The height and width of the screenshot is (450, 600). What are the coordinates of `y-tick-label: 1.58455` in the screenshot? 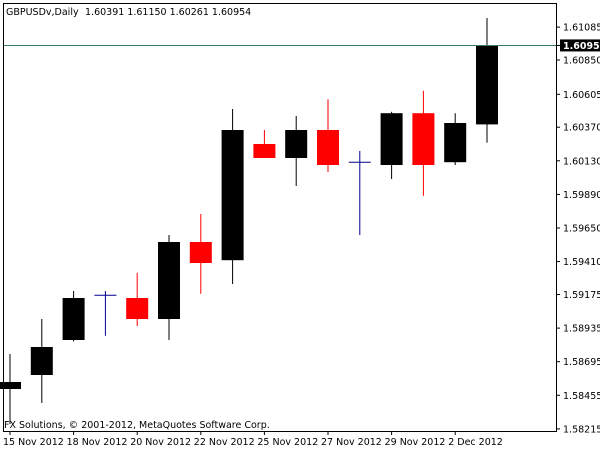 It's located at (581, 396).